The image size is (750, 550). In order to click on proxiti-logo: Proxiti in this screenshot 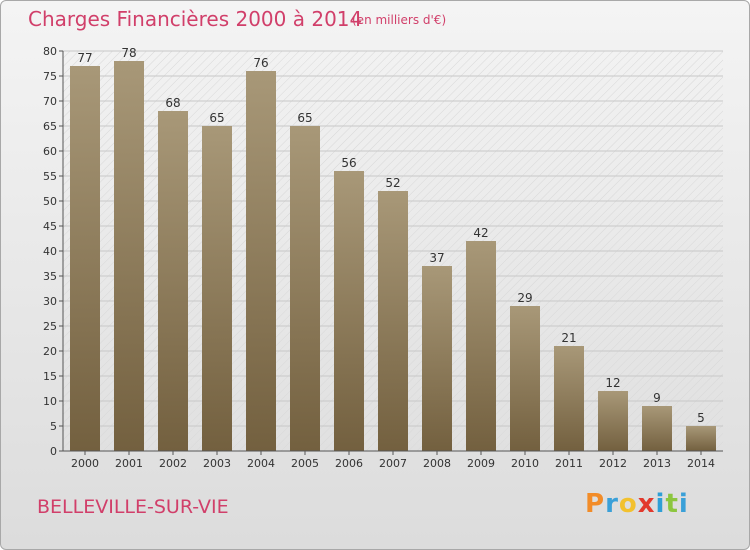, I will do `click(637, 504)`.